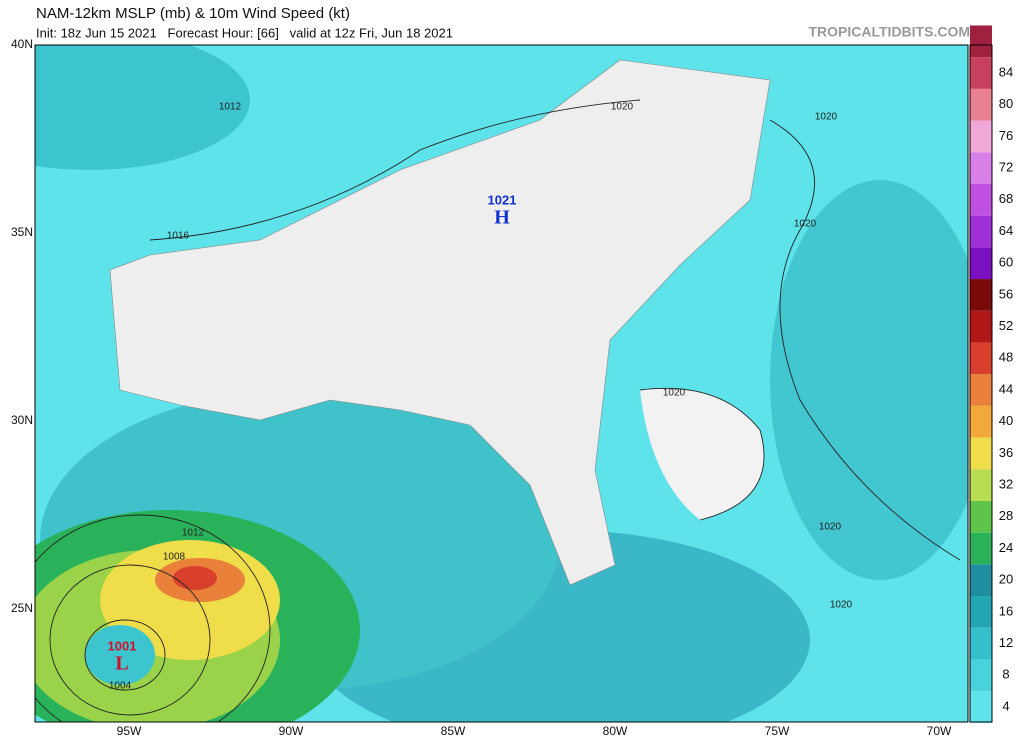  What do you see at coordinates (1006, 103) in the screenshot?
I see `colorbar-label: 80` at bounding box center [1006, 103].